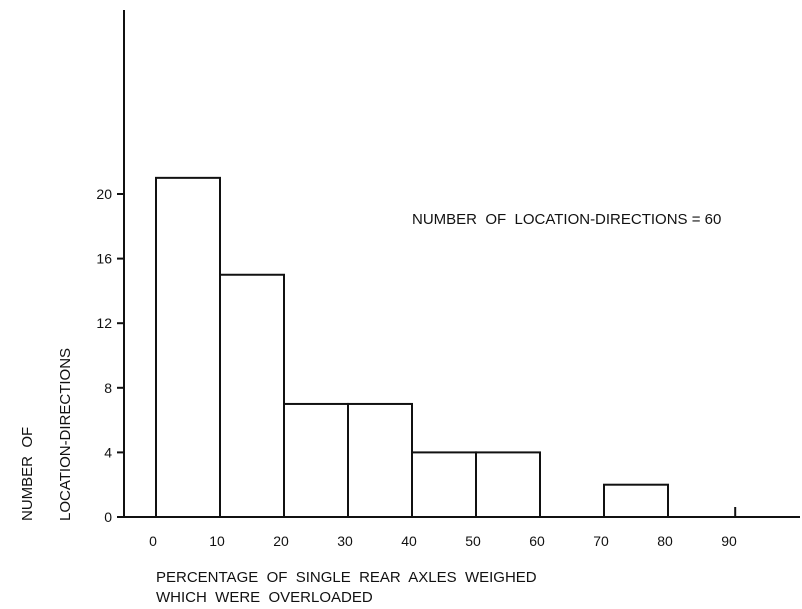 The width and height of the screenshot is (802, 609). I want to click on y-tick-label: 0, so click(108, 517).